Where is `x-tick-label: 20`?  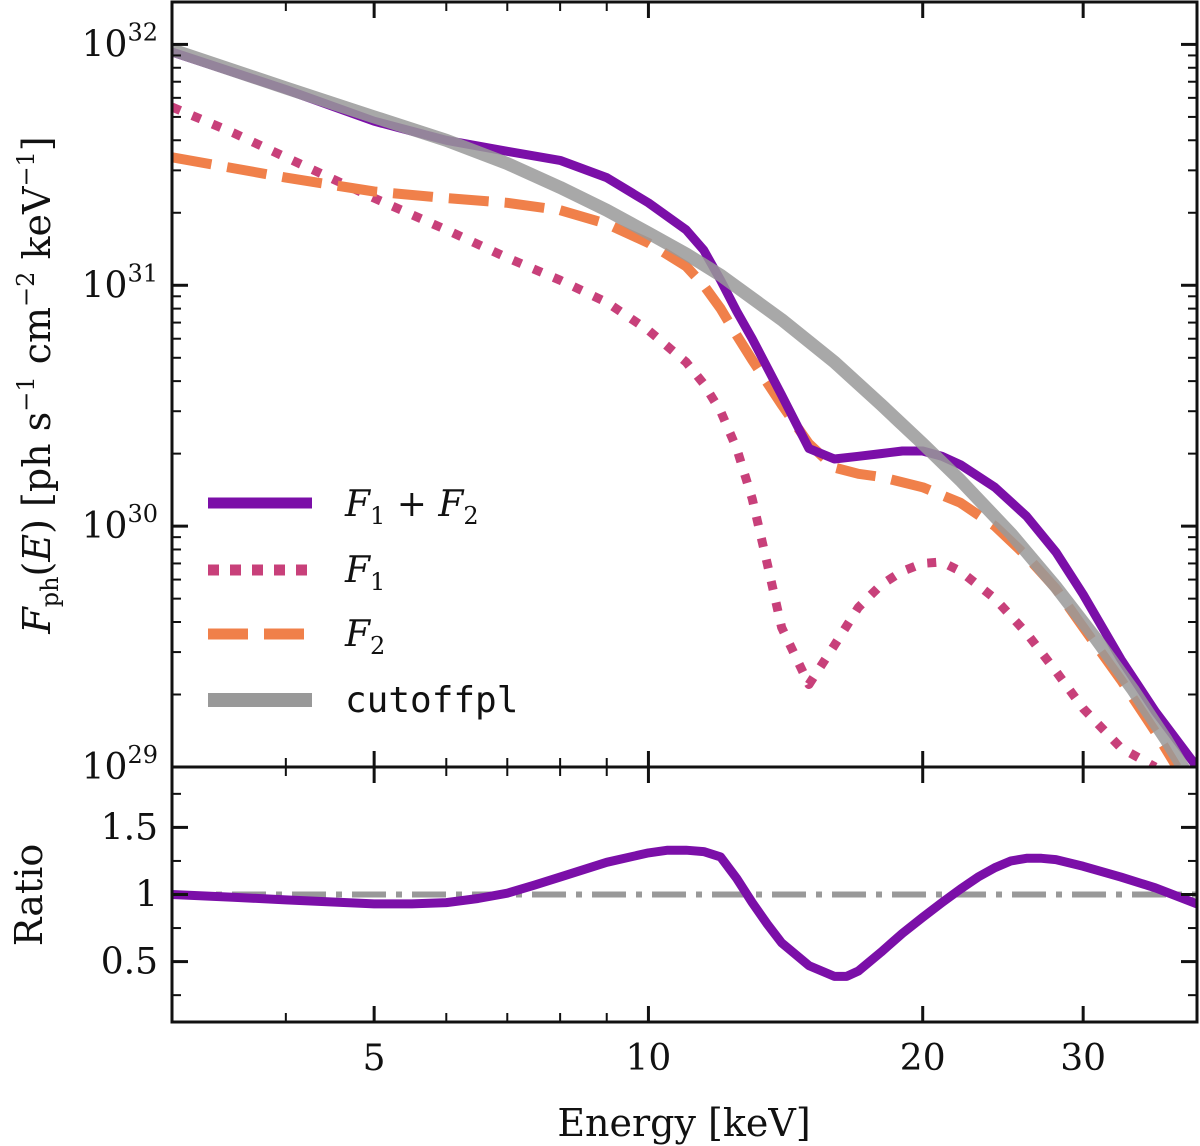 x-tick-label: 20 is located at coordinates (923, 1058).